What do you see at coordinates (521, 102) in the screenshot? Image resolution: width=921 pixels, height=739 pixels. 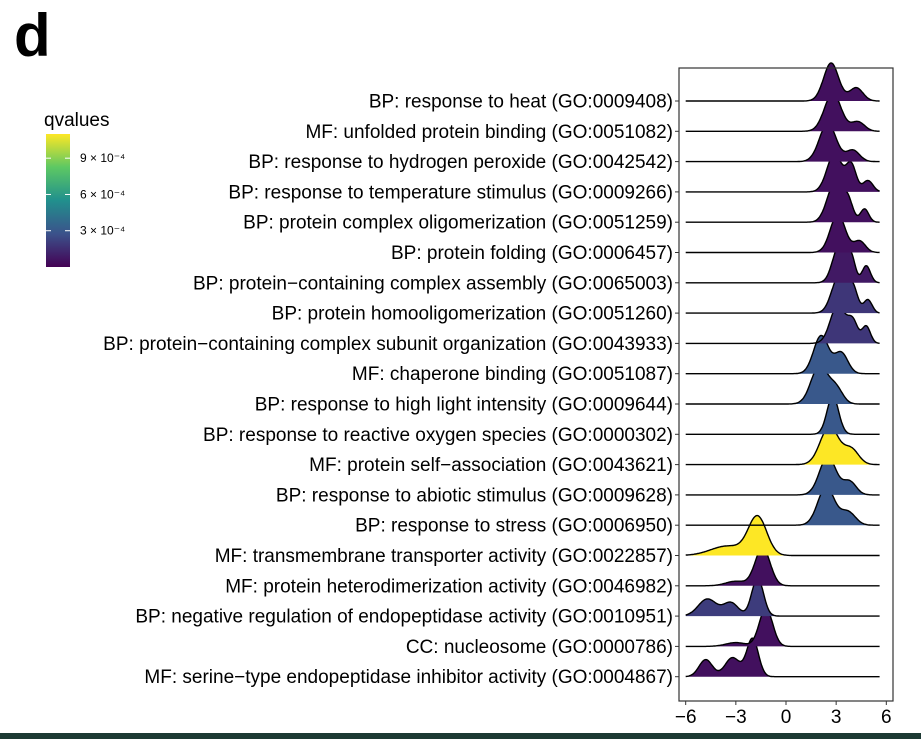 I see `y-tick-label: BP: response to heat (GO:0009408)` at bounding box center [521, 102].